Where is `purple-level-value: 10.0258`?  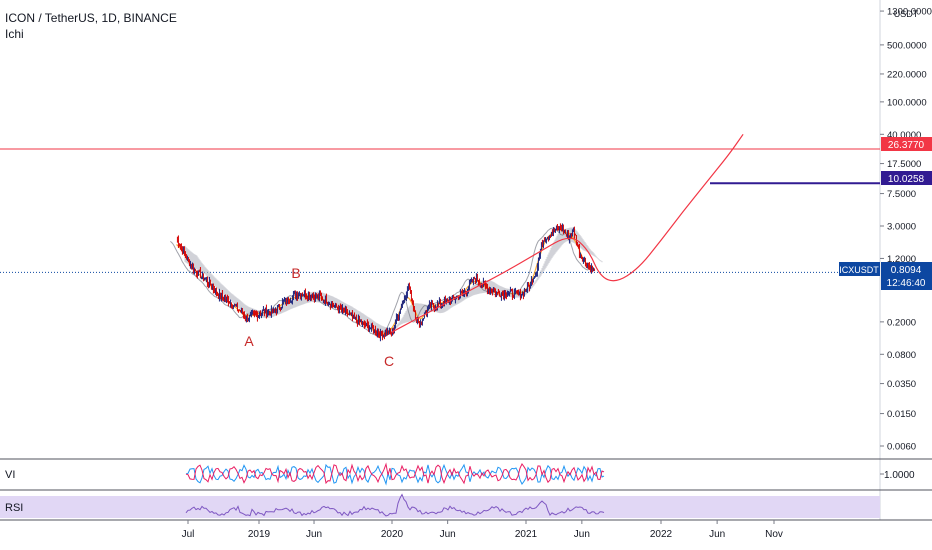
purple-level-value: 10.0258 is located at coordinates (906, 179).